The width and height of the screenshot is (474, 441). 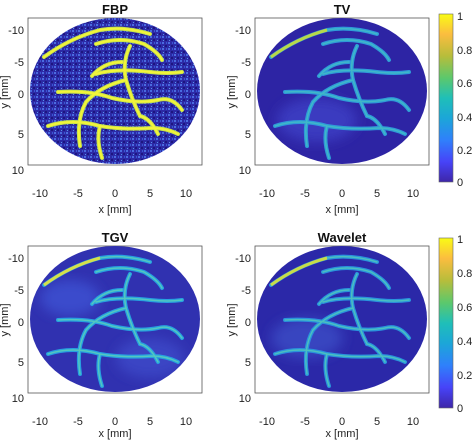 I want to click on panel-title: TV, so click(x=342, y=9).